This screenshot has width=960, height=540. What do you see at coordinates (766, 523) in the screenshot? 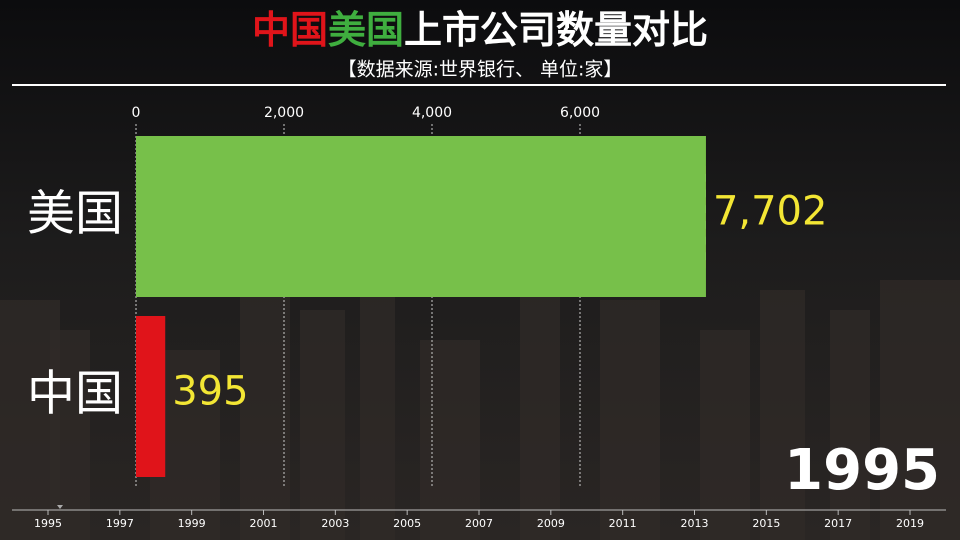
I see `timeline-label: 2015` at bounding box center [766, 523].